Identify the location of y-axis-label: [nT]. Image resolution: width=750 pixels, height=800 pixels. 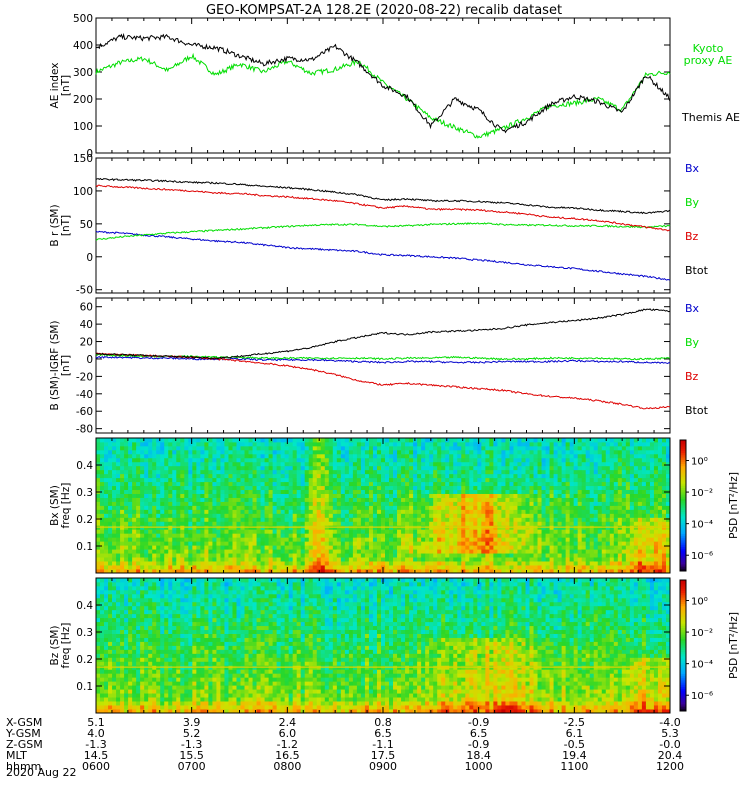
(66, 365).